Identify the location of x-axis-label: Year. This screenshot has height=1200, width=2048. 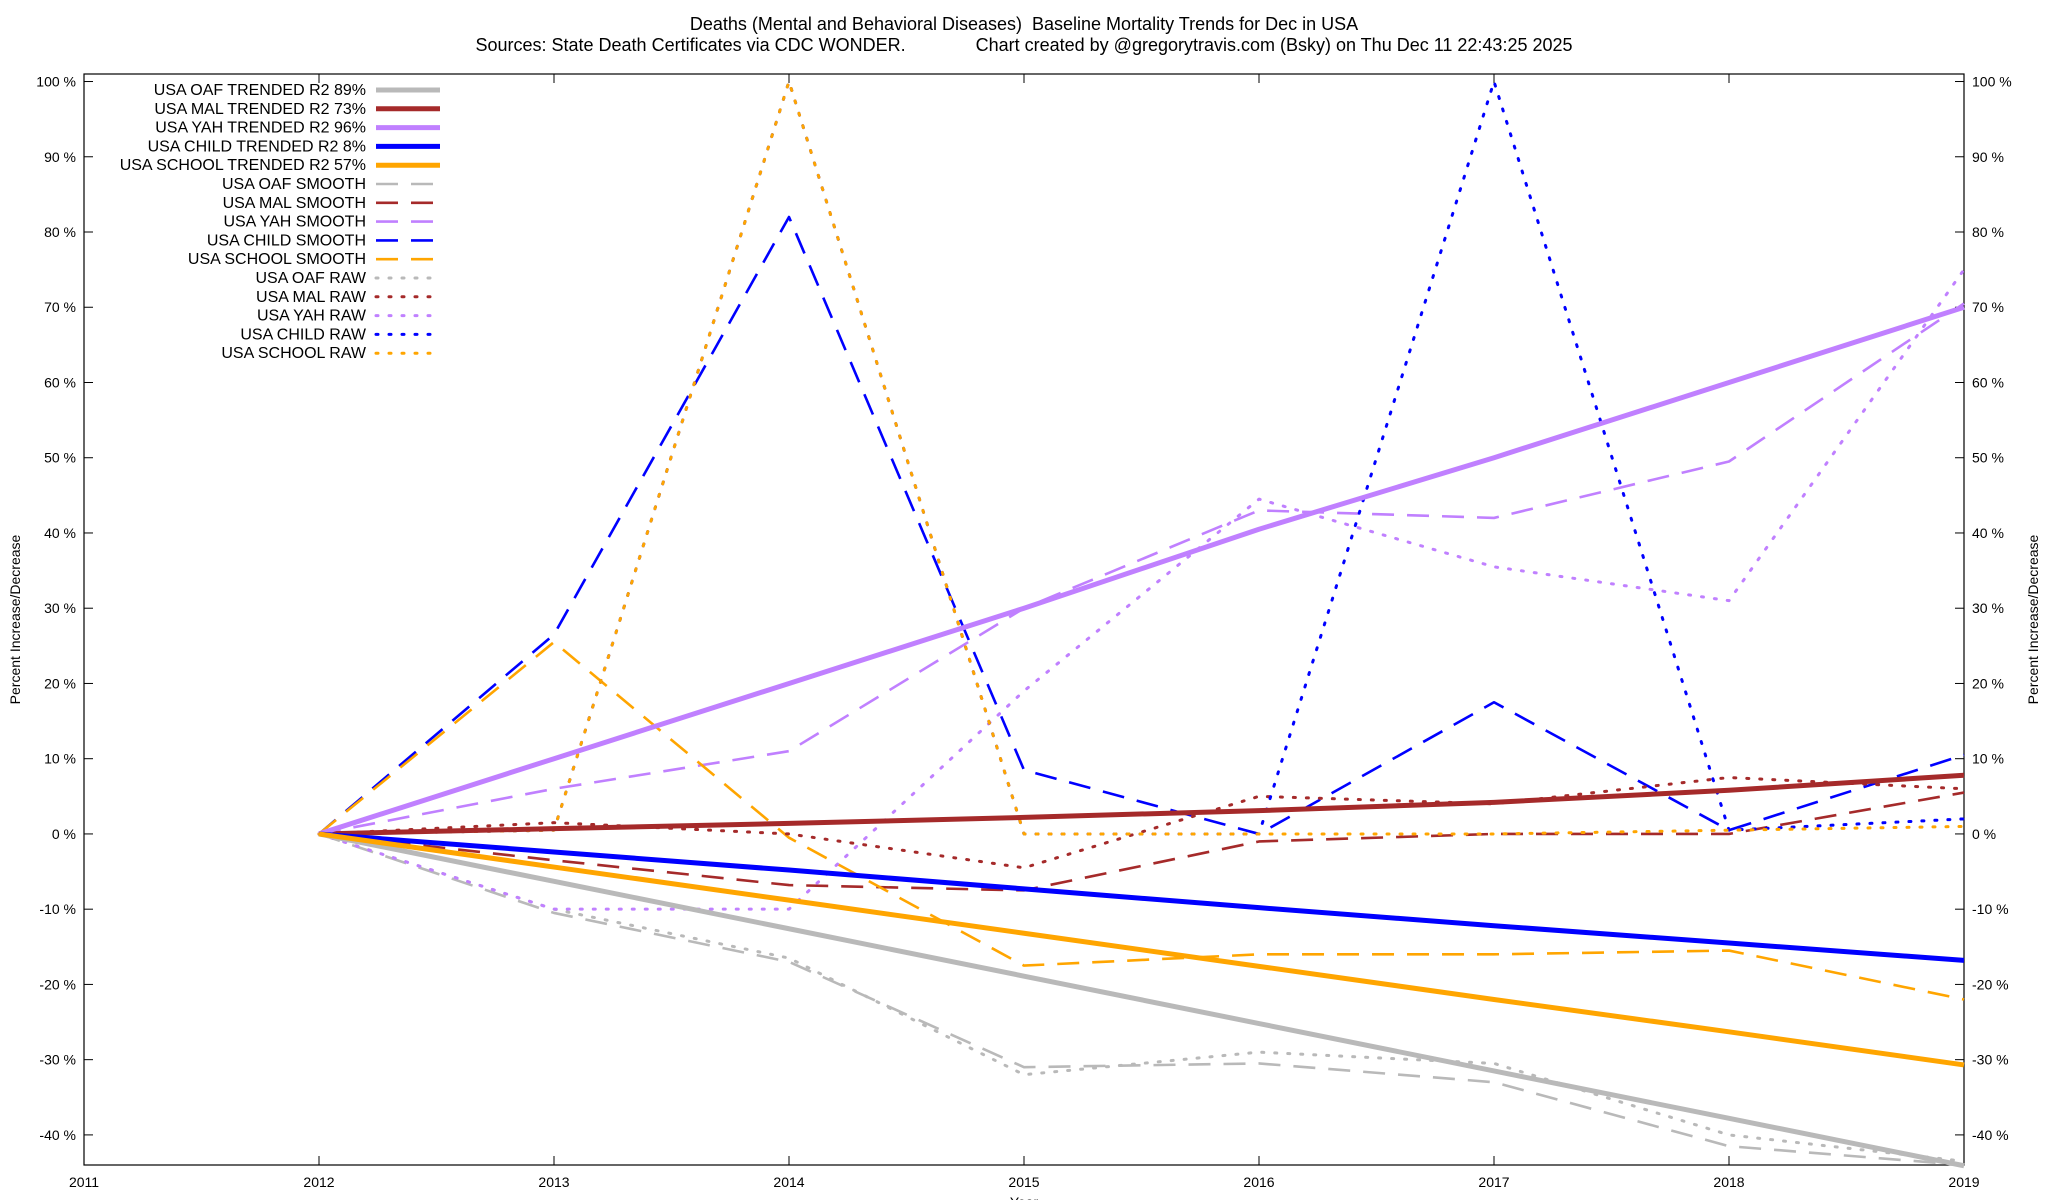
(1024, 1197).